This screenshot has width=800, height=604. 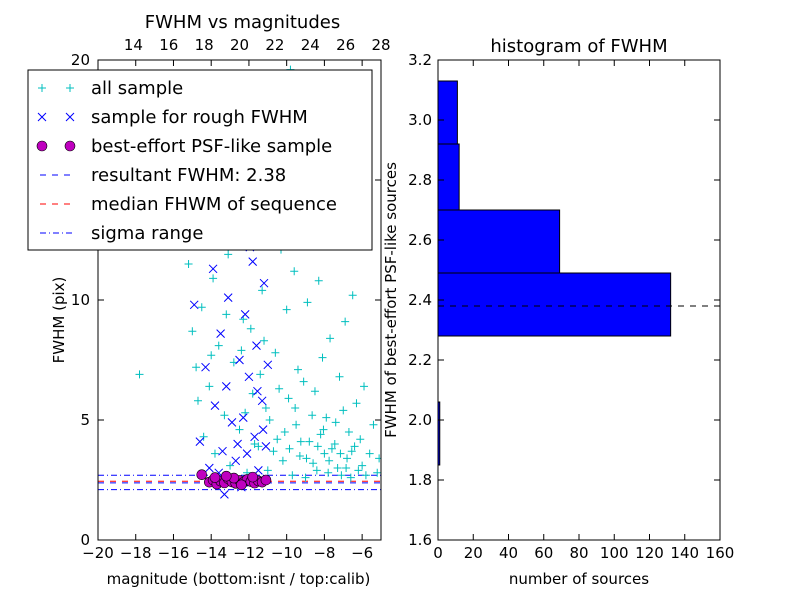 What do you see at coordinates (137, 88) in the screenshot?
I see `legend-label-all-sample: all sample` at bounding box center [137, 88].